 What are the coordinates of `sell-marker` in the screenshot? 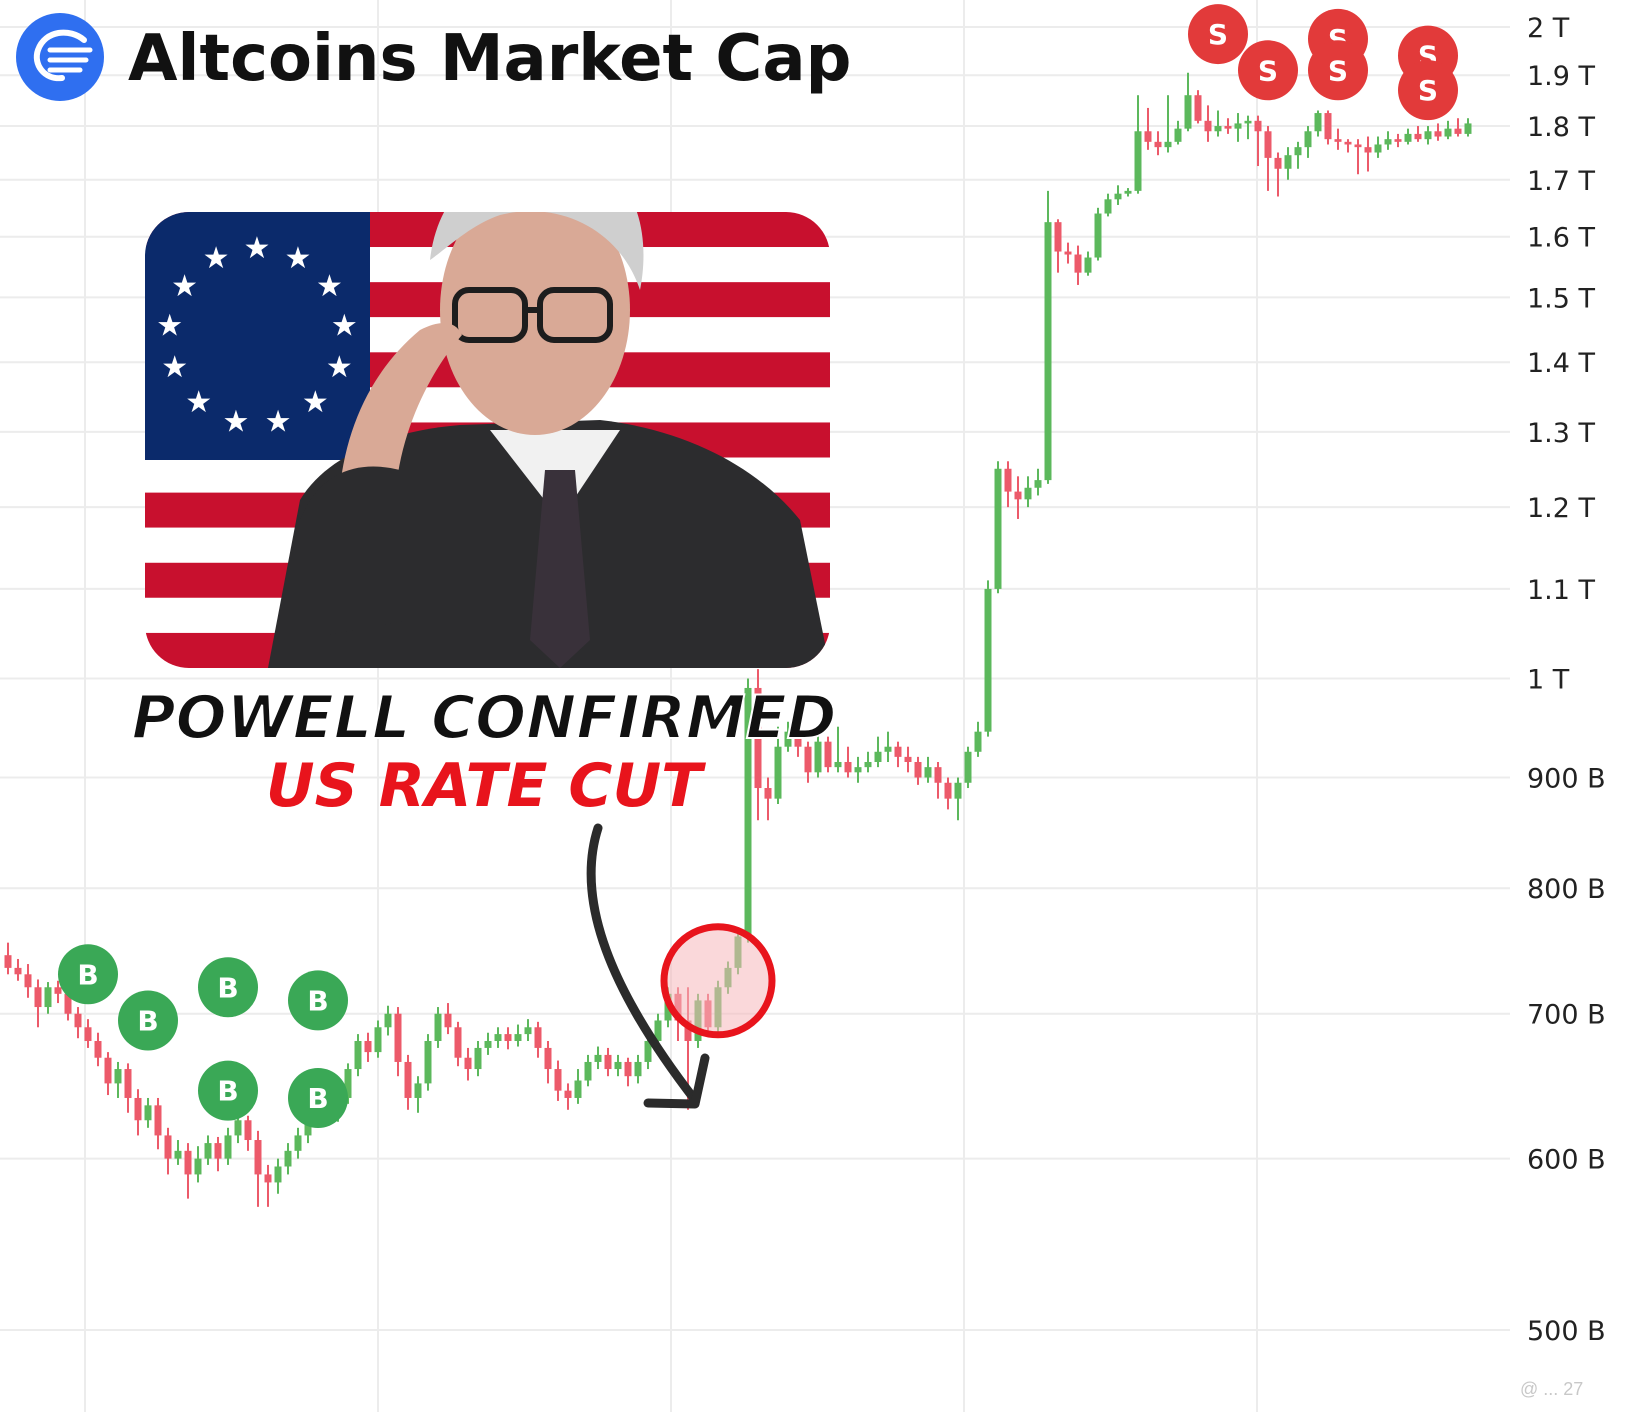 It's located at (1338, 70).